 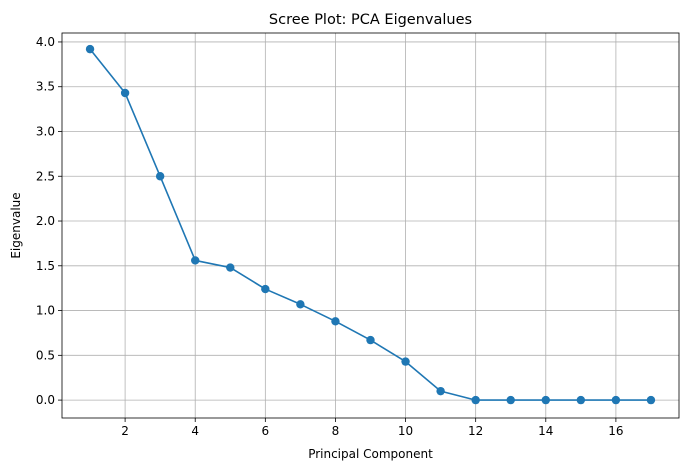 I want to click on x-tick-label: 12, so click(x=475, y=431).